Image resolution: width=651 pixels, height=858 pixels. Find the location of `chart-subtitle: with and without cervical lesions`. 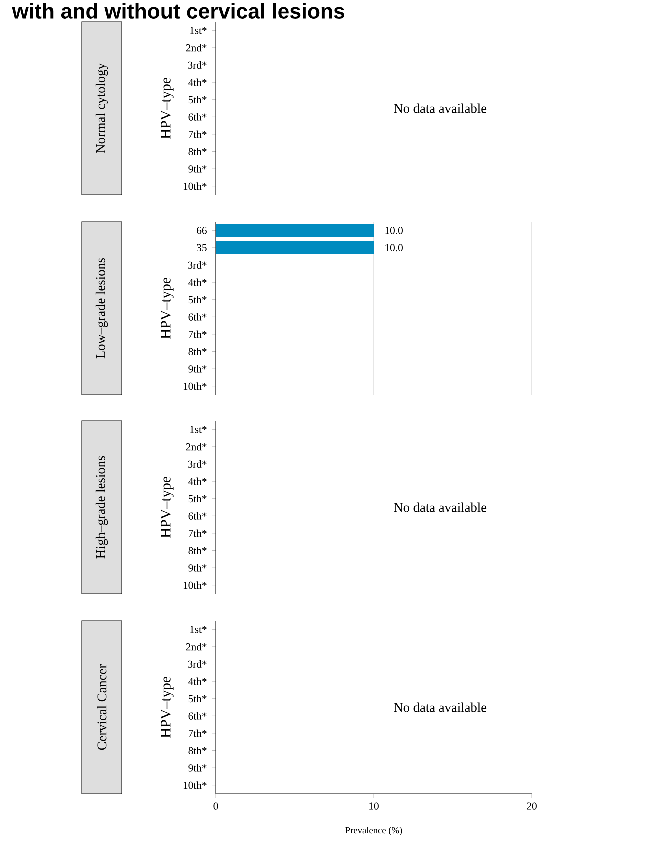

chart-subtitle: with and without cervical lesions is located at coordinates (178, 11).